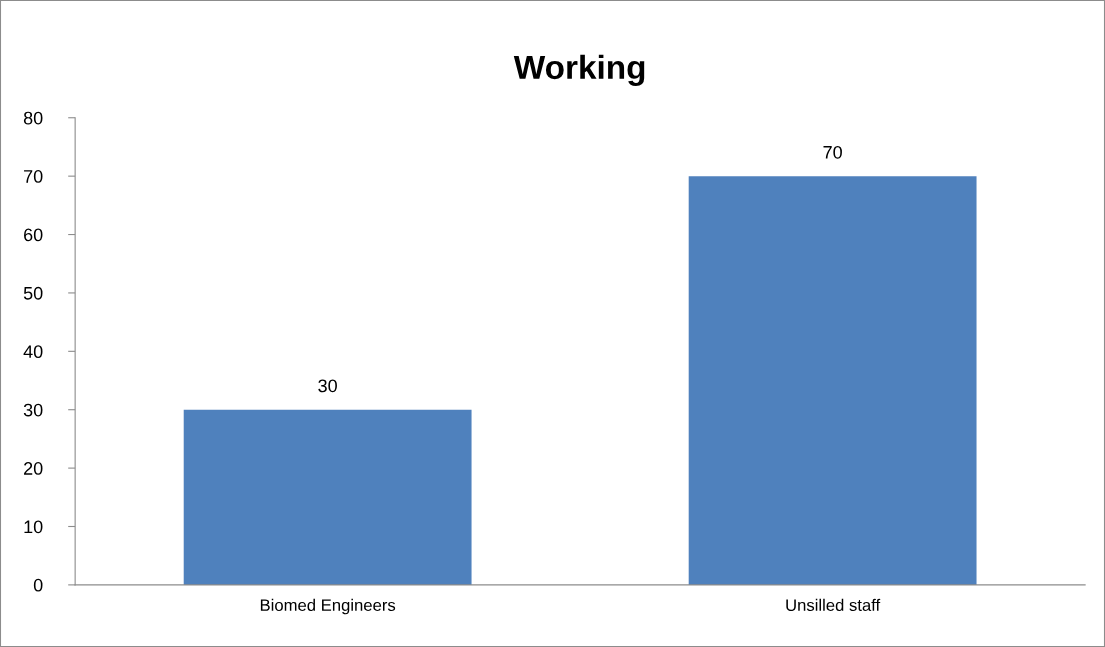 This screenshot has height=647, width=1105. What do you see at coordinates (33, 293) in the screenshot?
I see `y-tick-label: 50` at bounding box center [33, 293].